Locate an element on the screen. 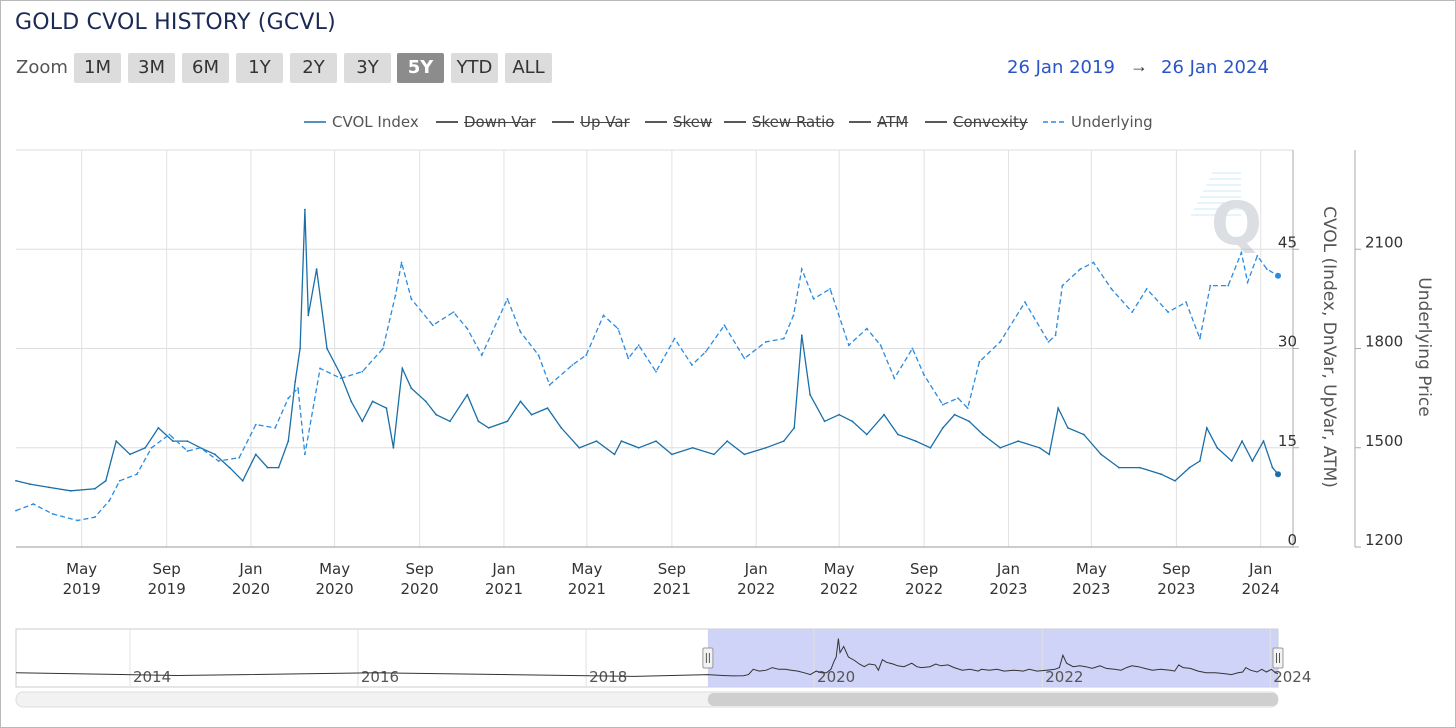 The image size is (1456, 728). zoom-2y-button: 2Y is located at coordinates (313, 68).